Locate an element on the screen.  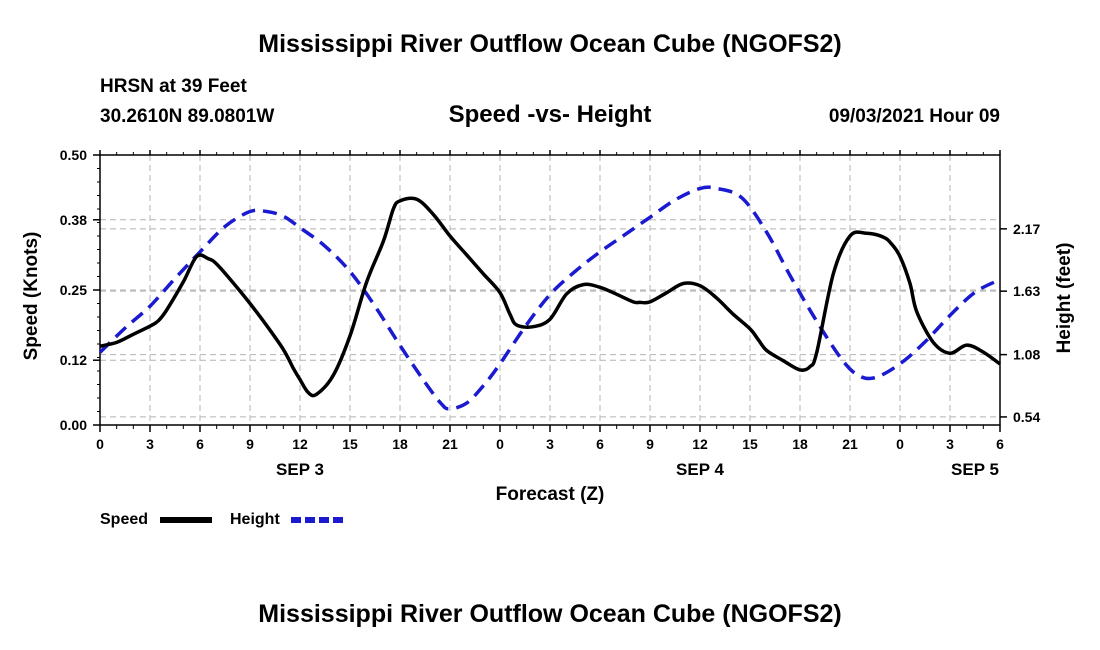
y-tick-label: 0.00 is located at coordinates (73, 425).